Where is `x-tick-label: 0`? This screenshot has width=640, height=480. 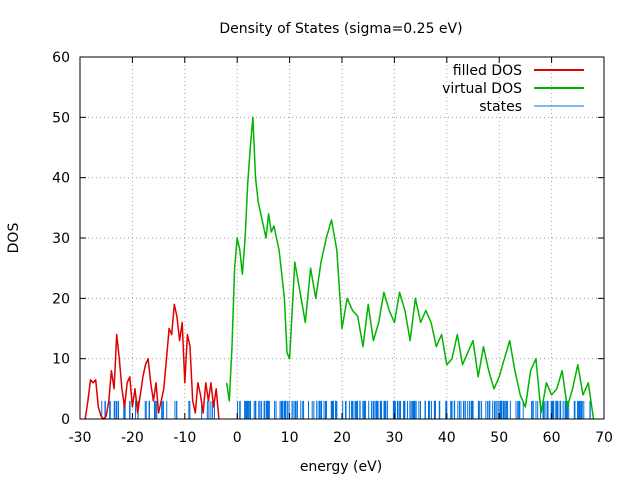
x-tick-label: 0 is located at coordinates (237, 438).